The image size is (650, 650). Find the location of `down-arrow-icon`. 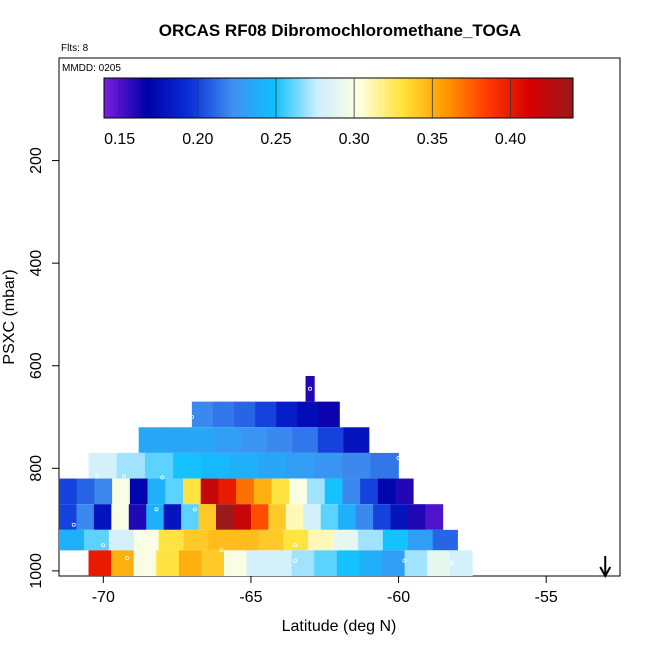

down-arrow-icon is located at coordinates (605, 567).